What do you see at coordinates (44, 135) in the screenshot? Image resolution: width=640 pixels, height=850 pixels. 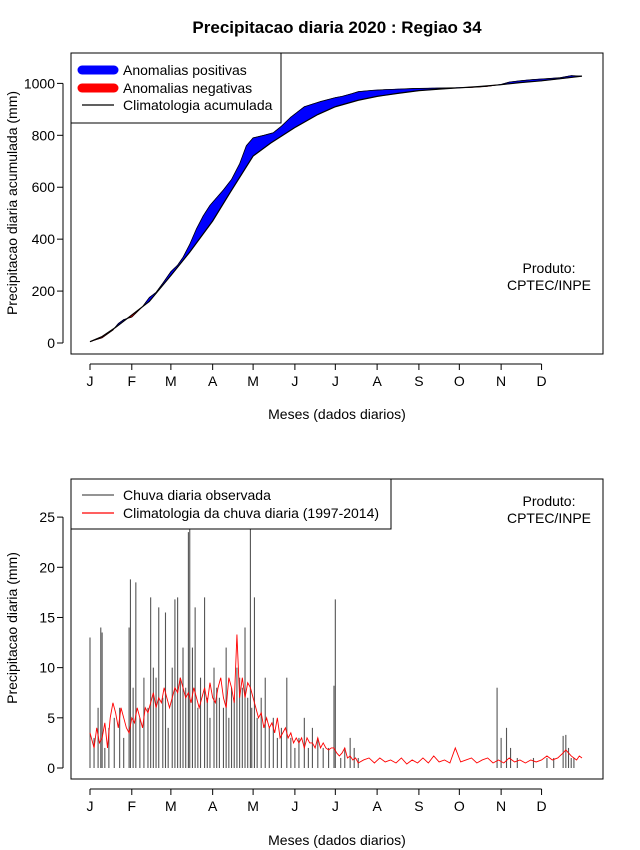 I see `y-tick-label: 800` at bounding box center [44, 135].